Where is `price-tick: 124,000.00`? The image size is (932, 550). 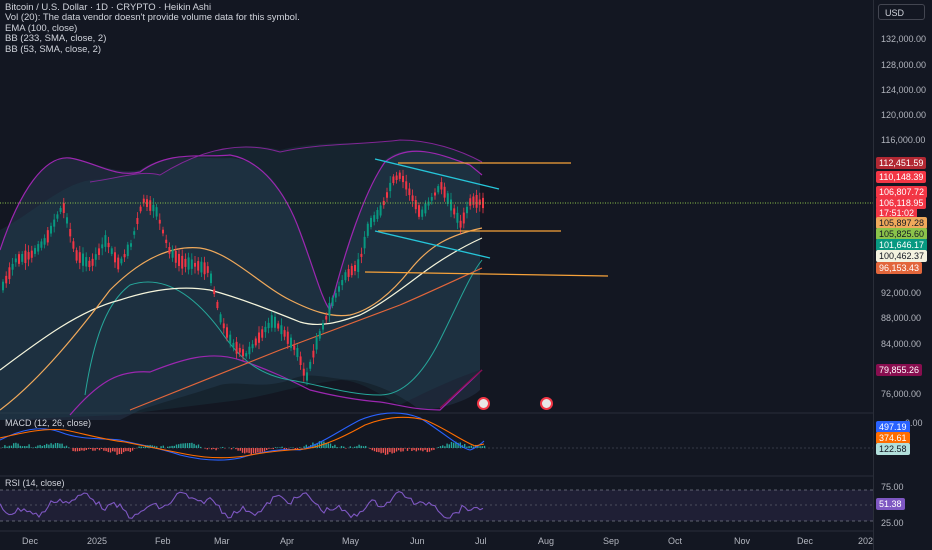 price-tick: 124,000.00 is located at coordinates (904, 90).